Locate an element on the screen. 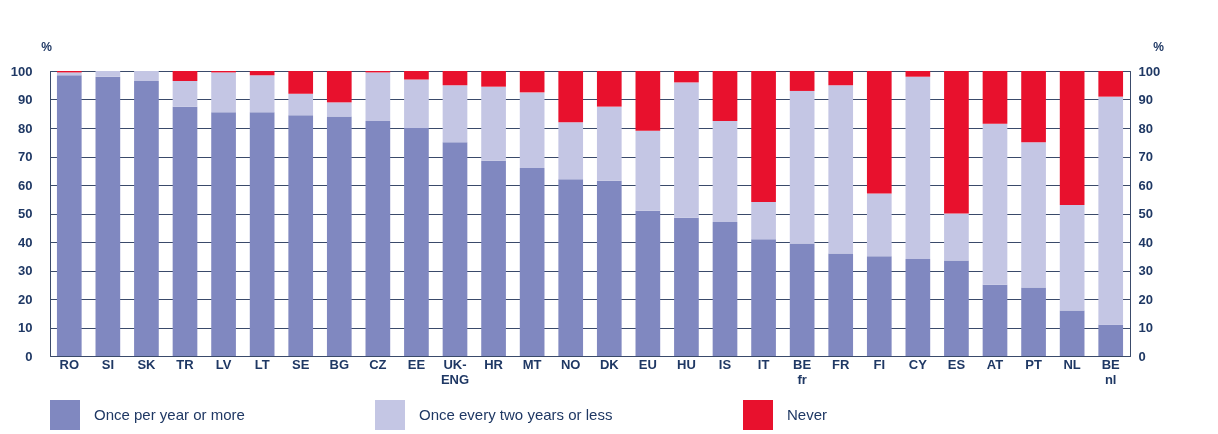  x-tick-label: FR is located at coordinates (841, 364).